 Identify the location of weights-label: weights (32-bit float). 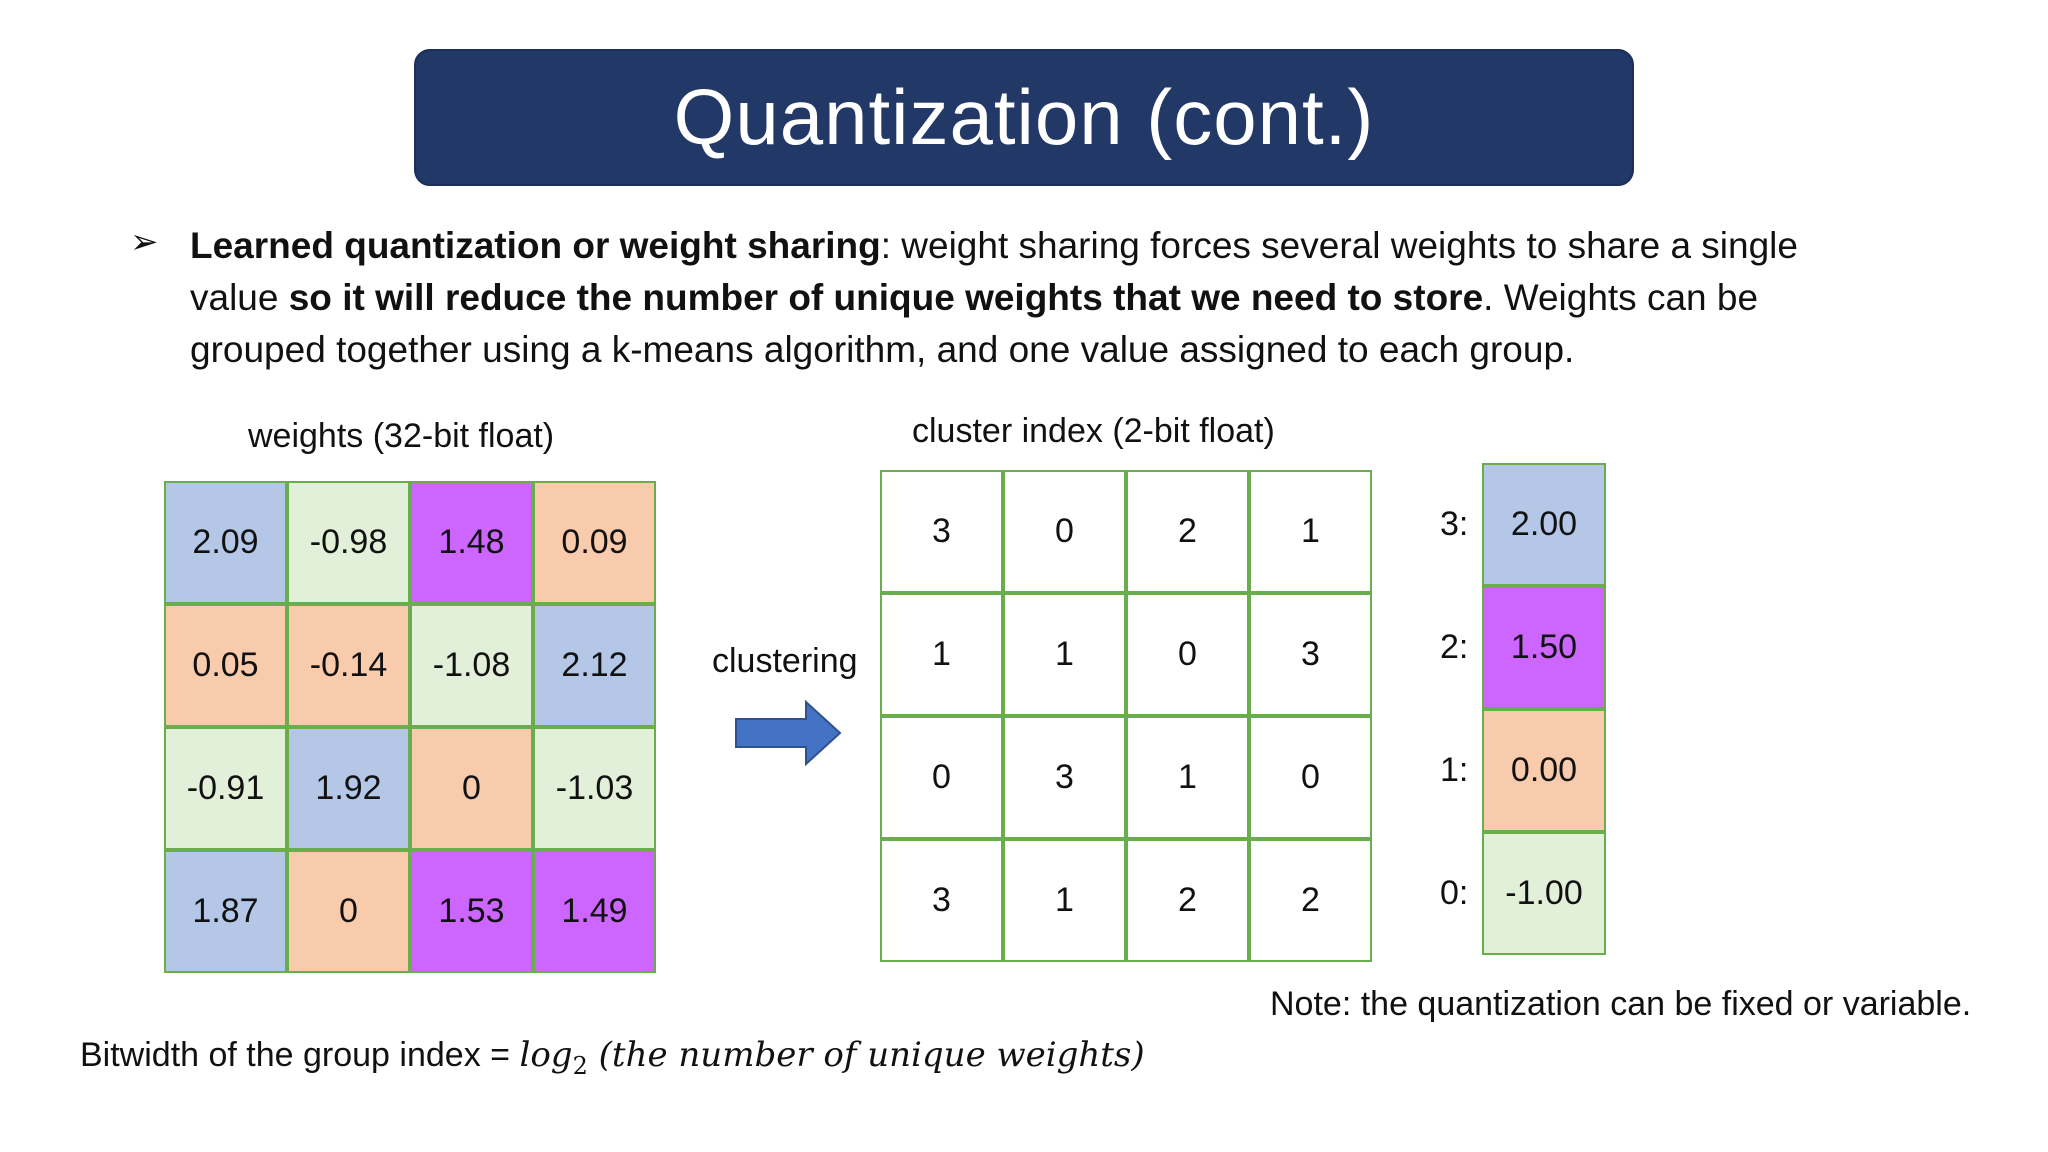
(401, 436).